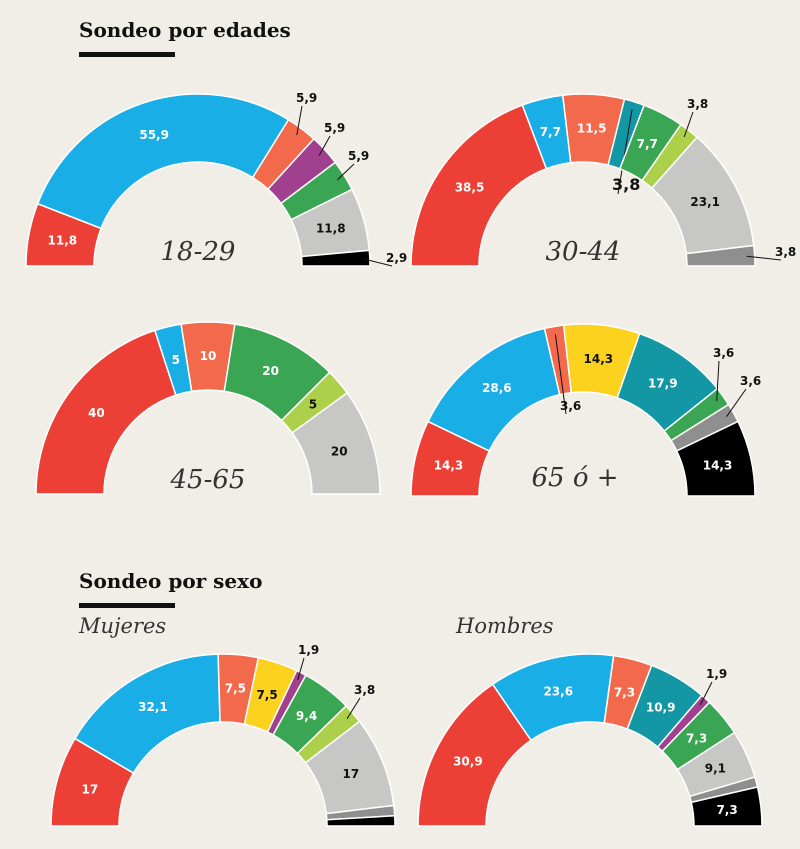 This screenshot has height=849, width=800. I want to click on slice-blue, so click(163, 161).